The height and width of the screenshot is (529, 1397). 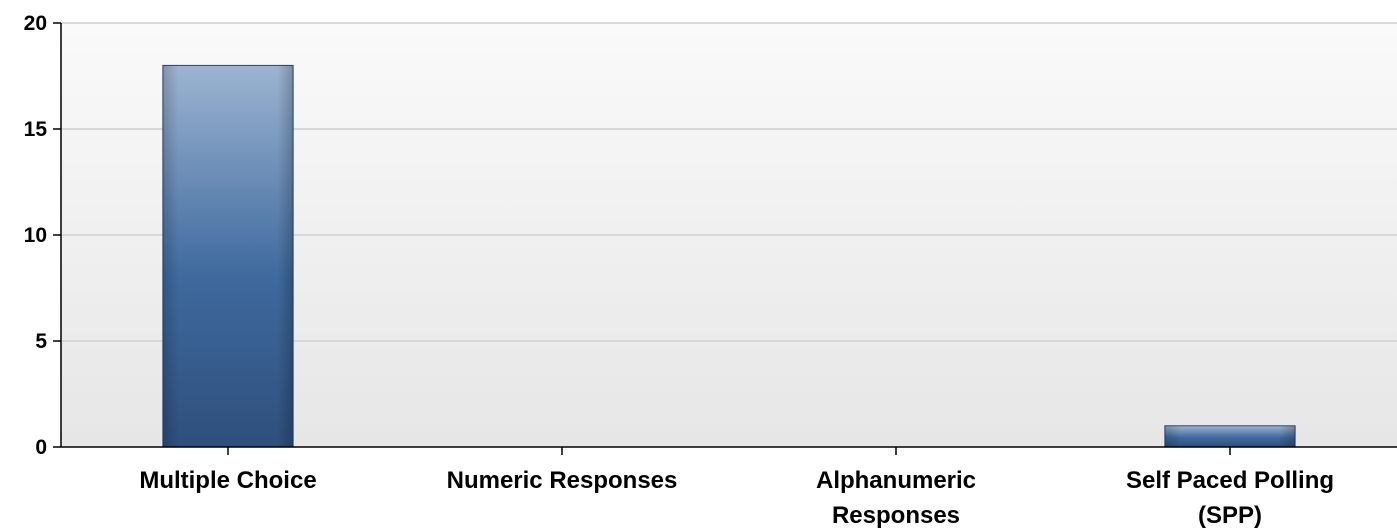 I want to click on y-tick-labels: 0 5 10 15 20, so click(x=36, y=235).